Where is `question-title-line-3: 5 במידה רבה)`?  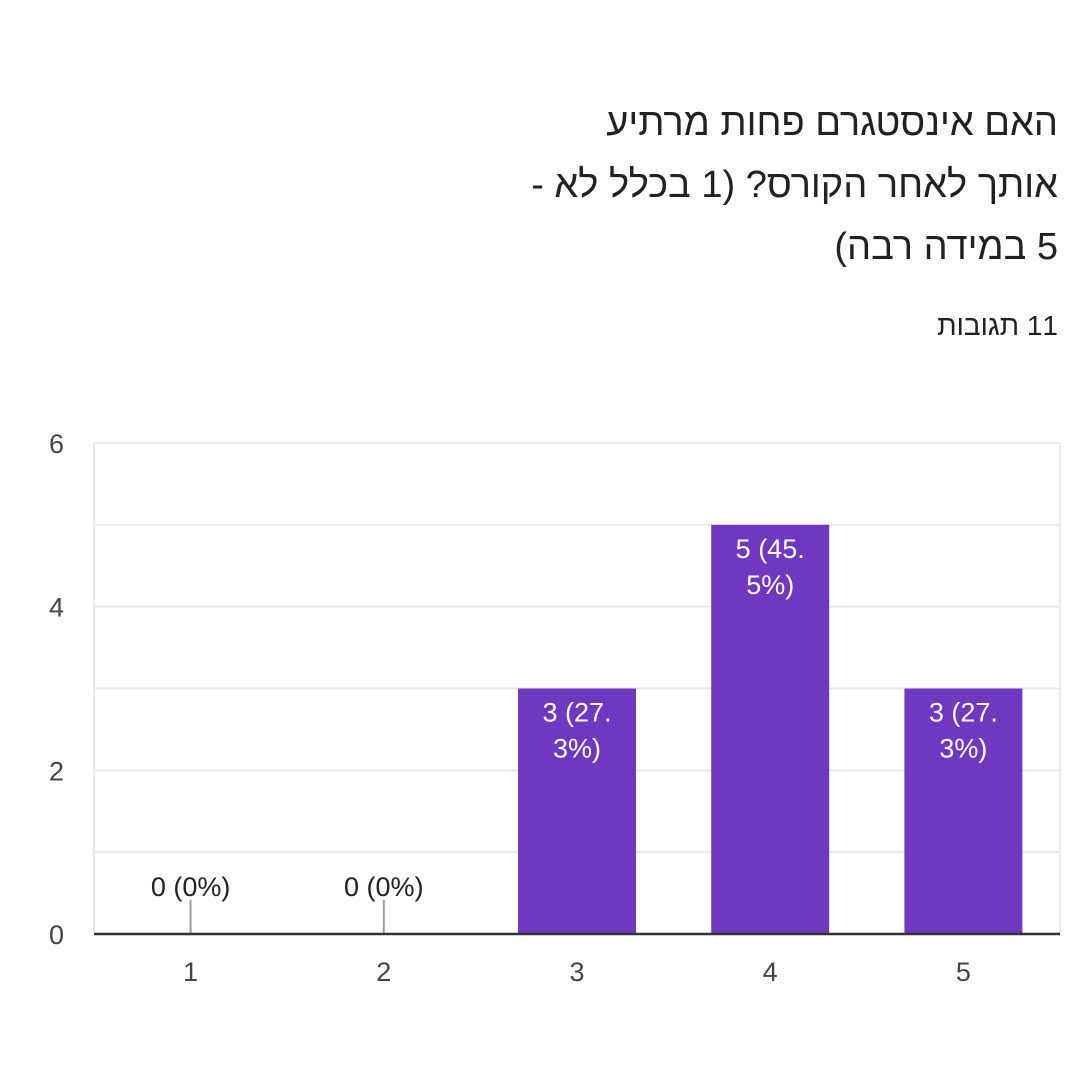 question-title-line-3: 5 במידה רבה) is located at coordinates (946, 247).